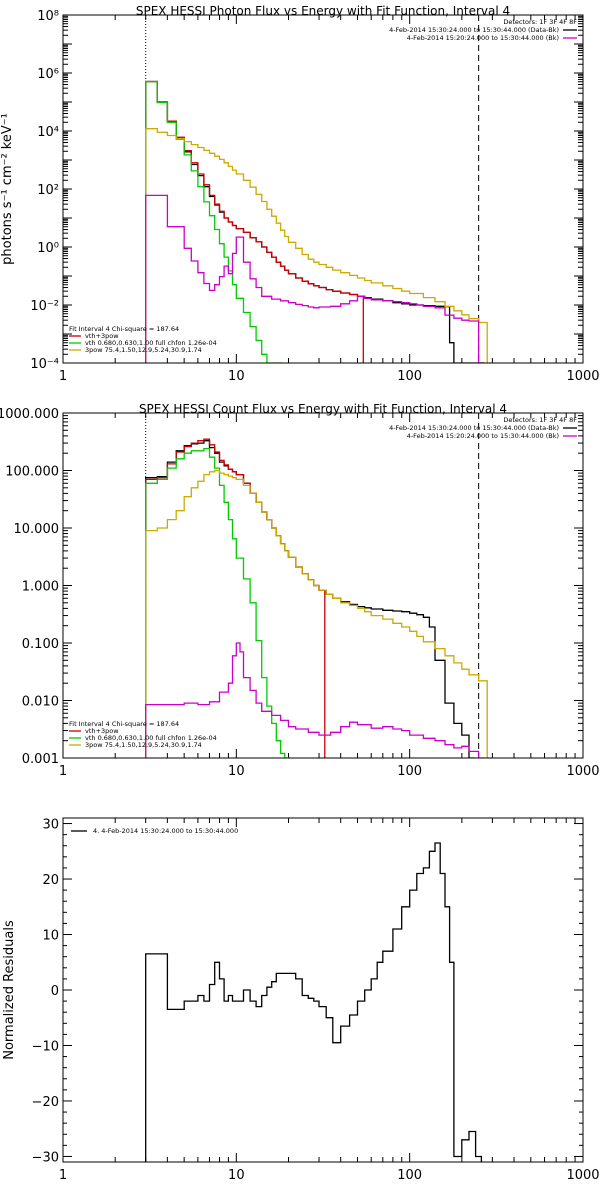 The width and height of the screenshot is (600, 1200). What do you see at coordinates (45, 1157) in the screenshot?
I see `y-tick-label: −30` at bounding box center [45, 1157].